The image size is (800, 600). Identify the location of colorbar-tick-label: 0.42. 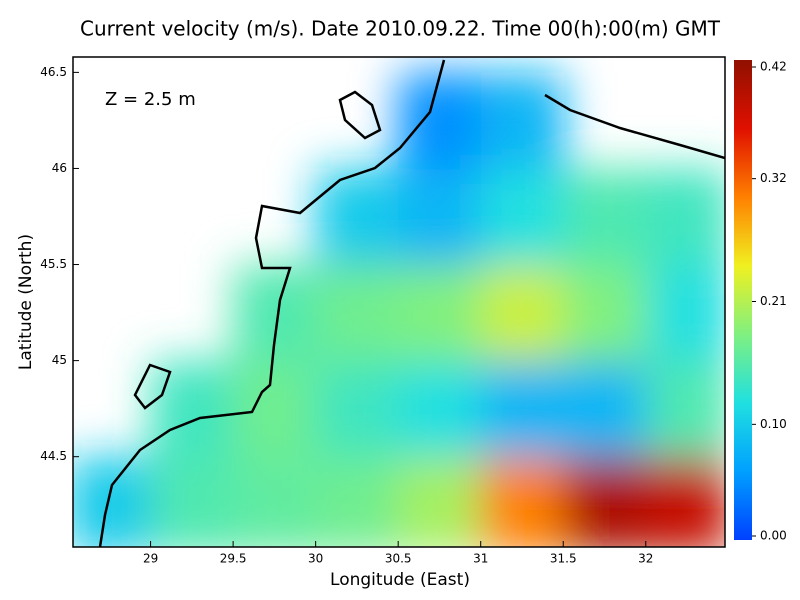
(773, 67).